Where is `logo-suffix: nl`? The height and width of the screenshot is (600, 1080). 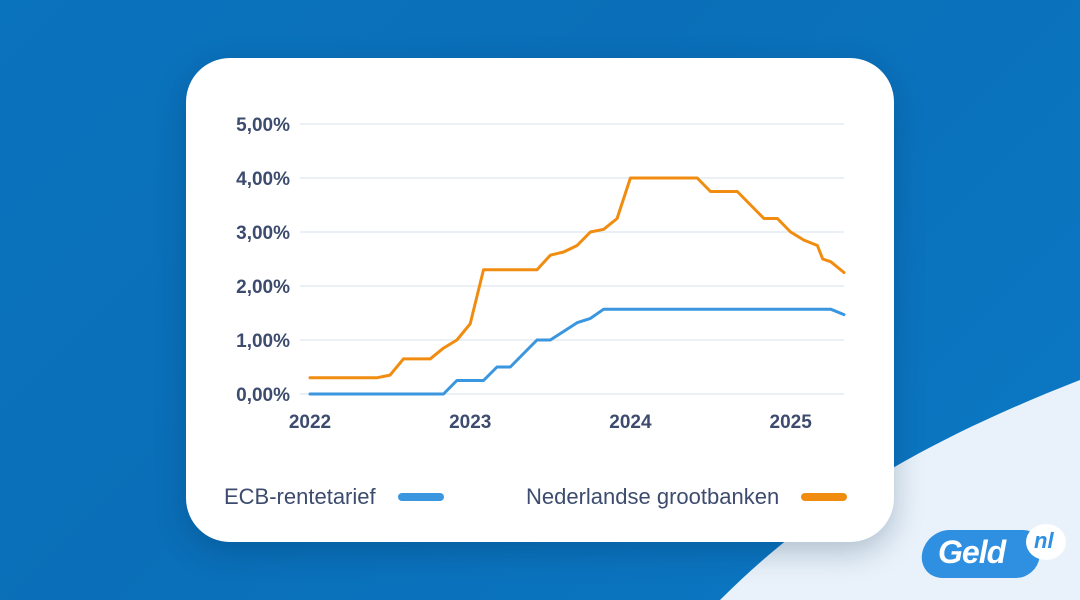
logo-suffix: nl is located at coordinates (1044, 540).